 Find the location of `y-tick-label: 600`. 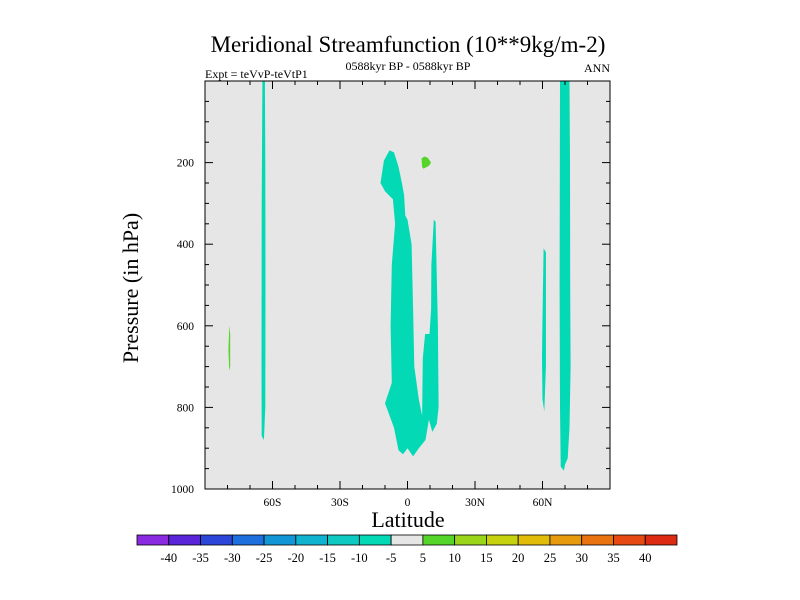

y-tick-label: 600 is located at coordinates (186, 327).